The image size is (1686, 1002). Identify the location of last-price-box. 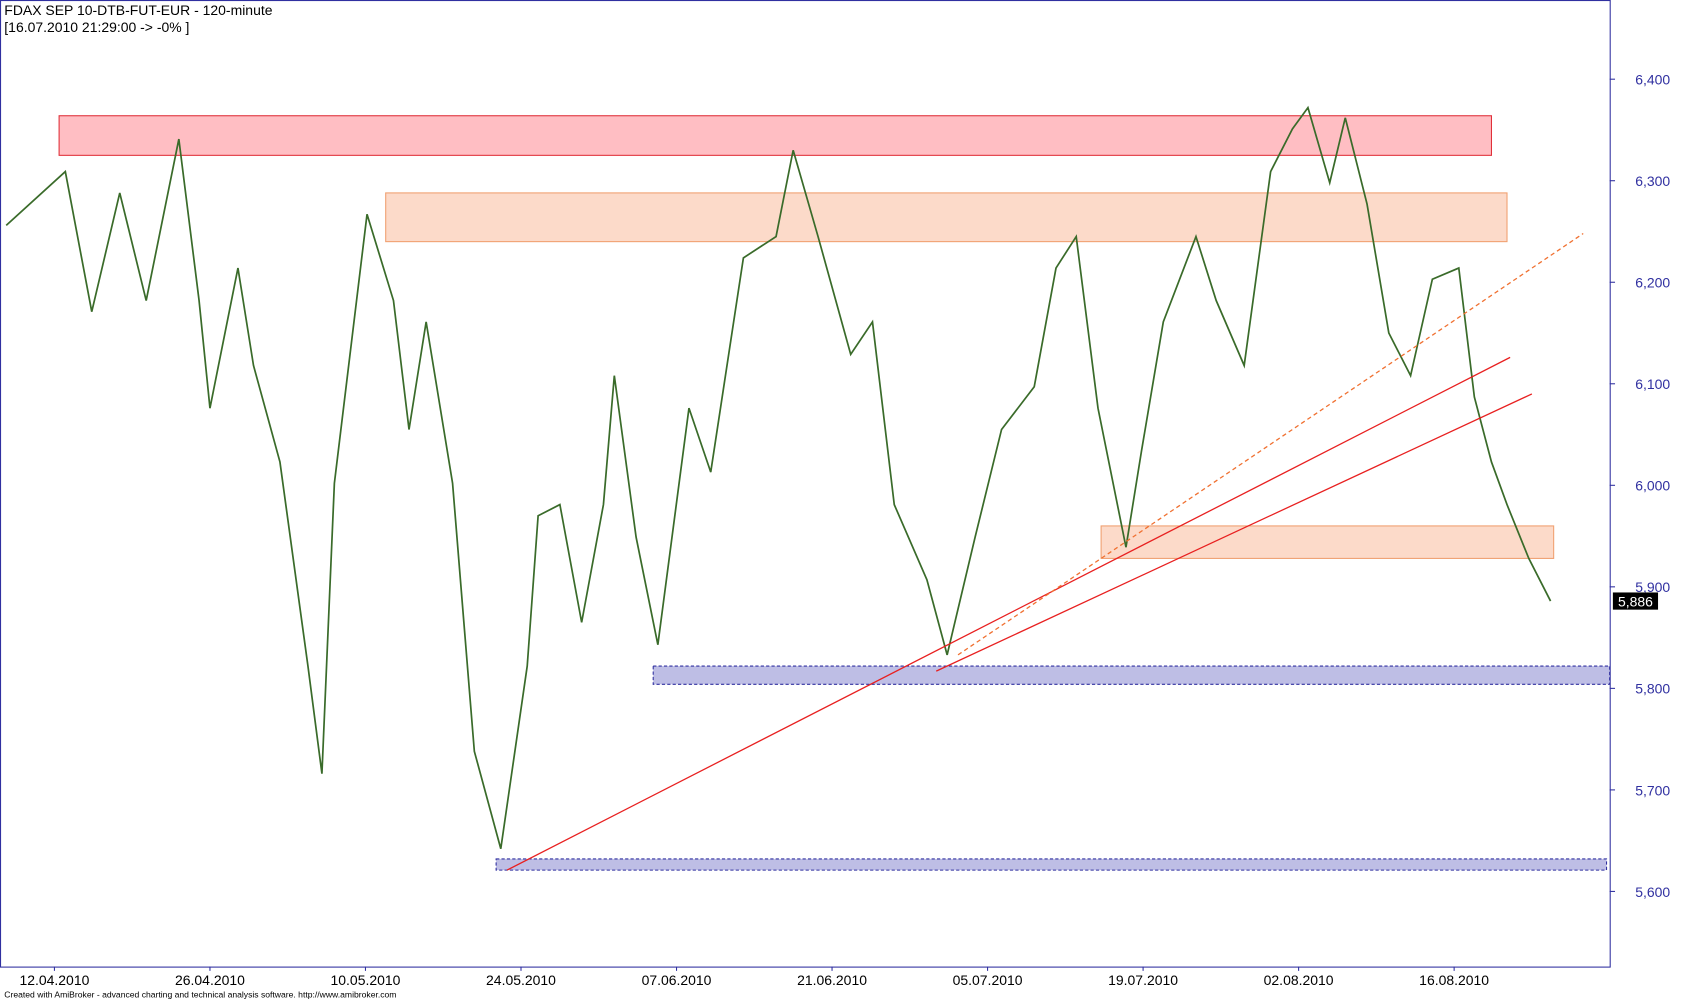
(1635, 601).